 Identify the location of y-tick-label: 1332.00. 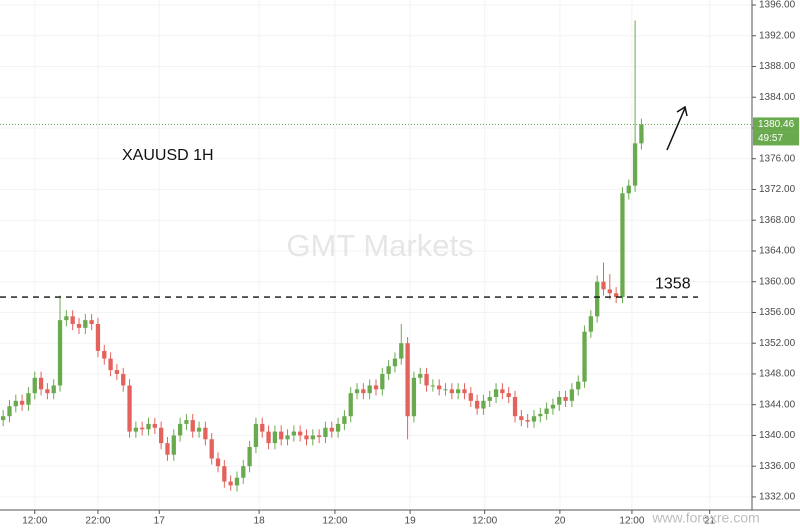
(777, 497).